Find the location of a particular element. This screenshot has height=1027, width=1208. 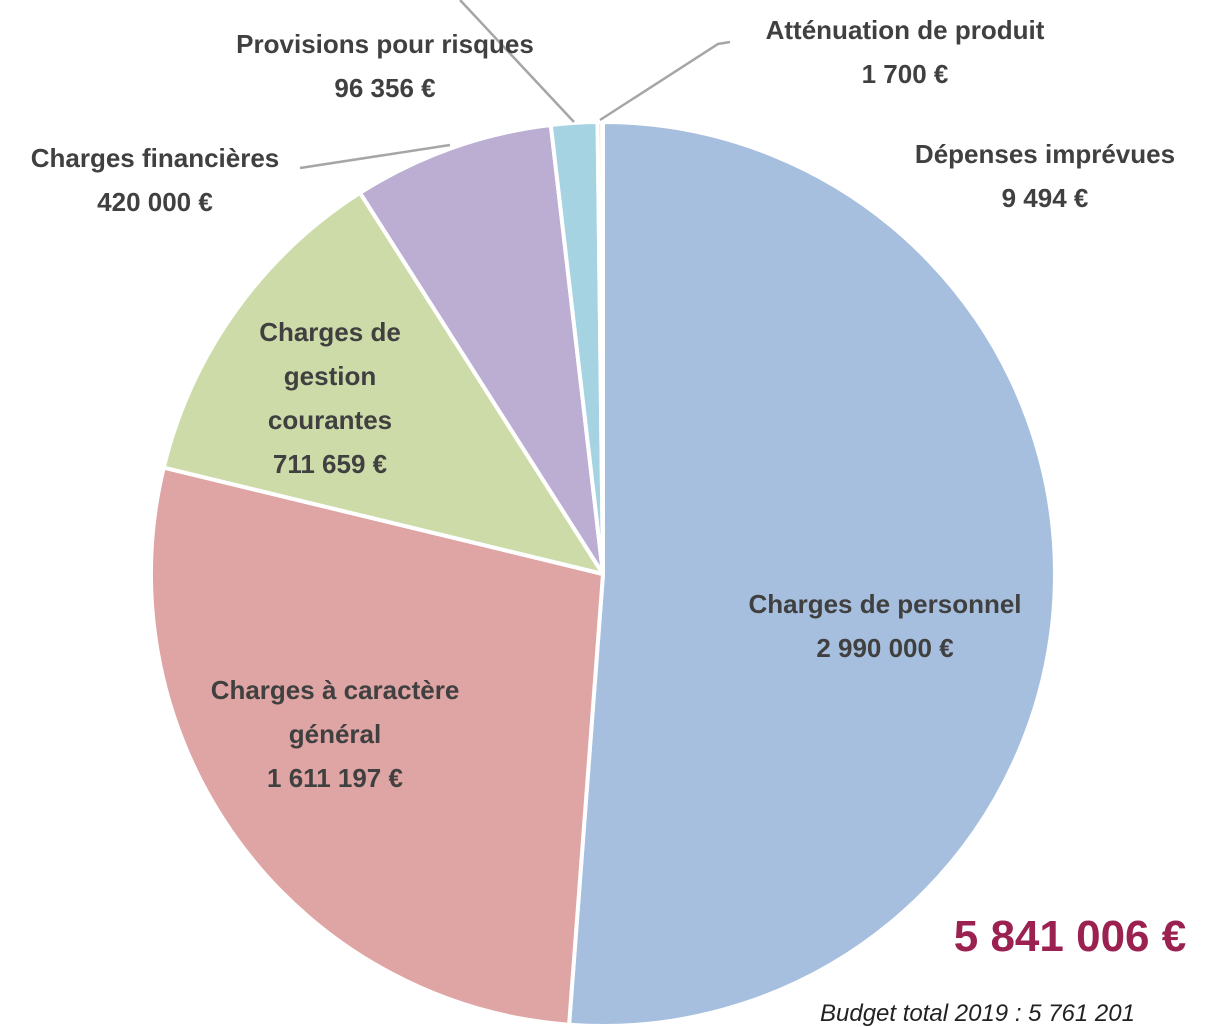

category-name: Provisions pour risques is located at coordinates (385, 44).